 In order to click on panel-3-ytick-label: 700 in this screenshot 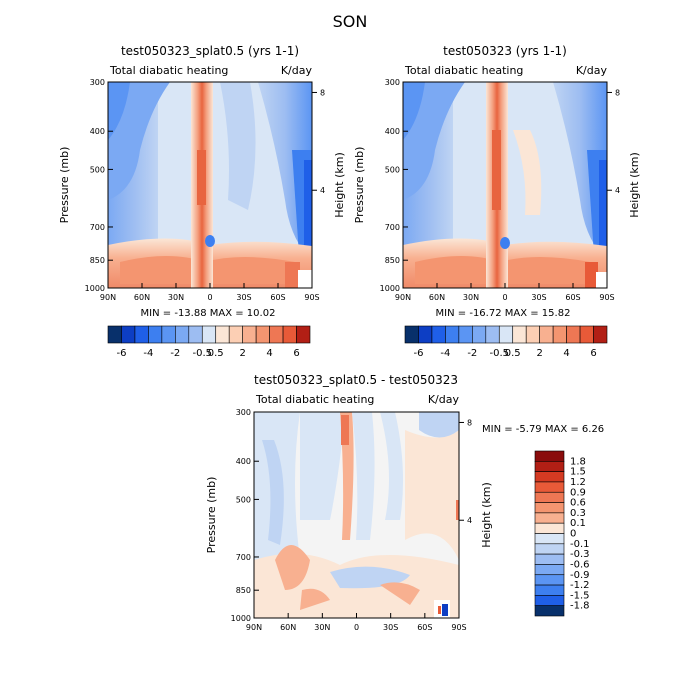, I will do `click(243, 557)`.